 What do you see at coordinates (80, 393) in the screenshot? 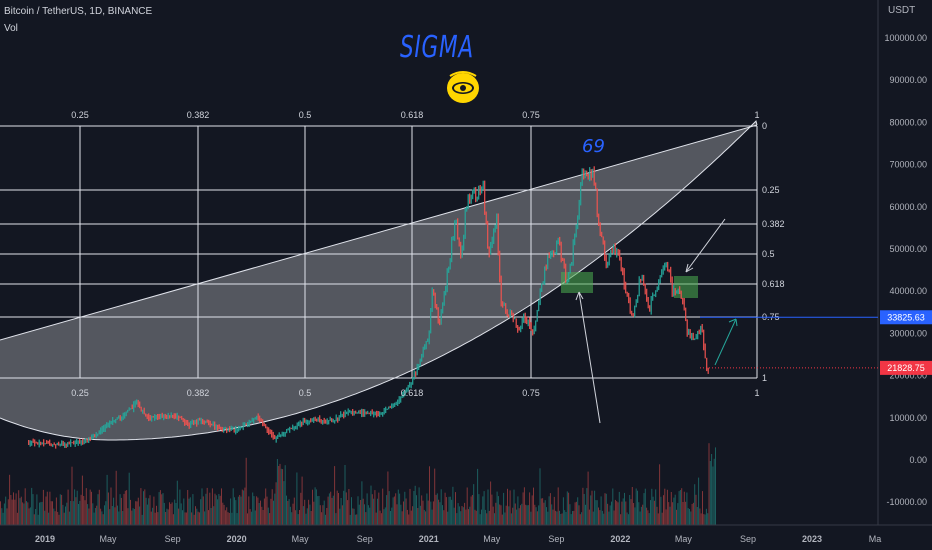
I see `fib-bottom-label: 0.25` at bounding box center [80, 393].